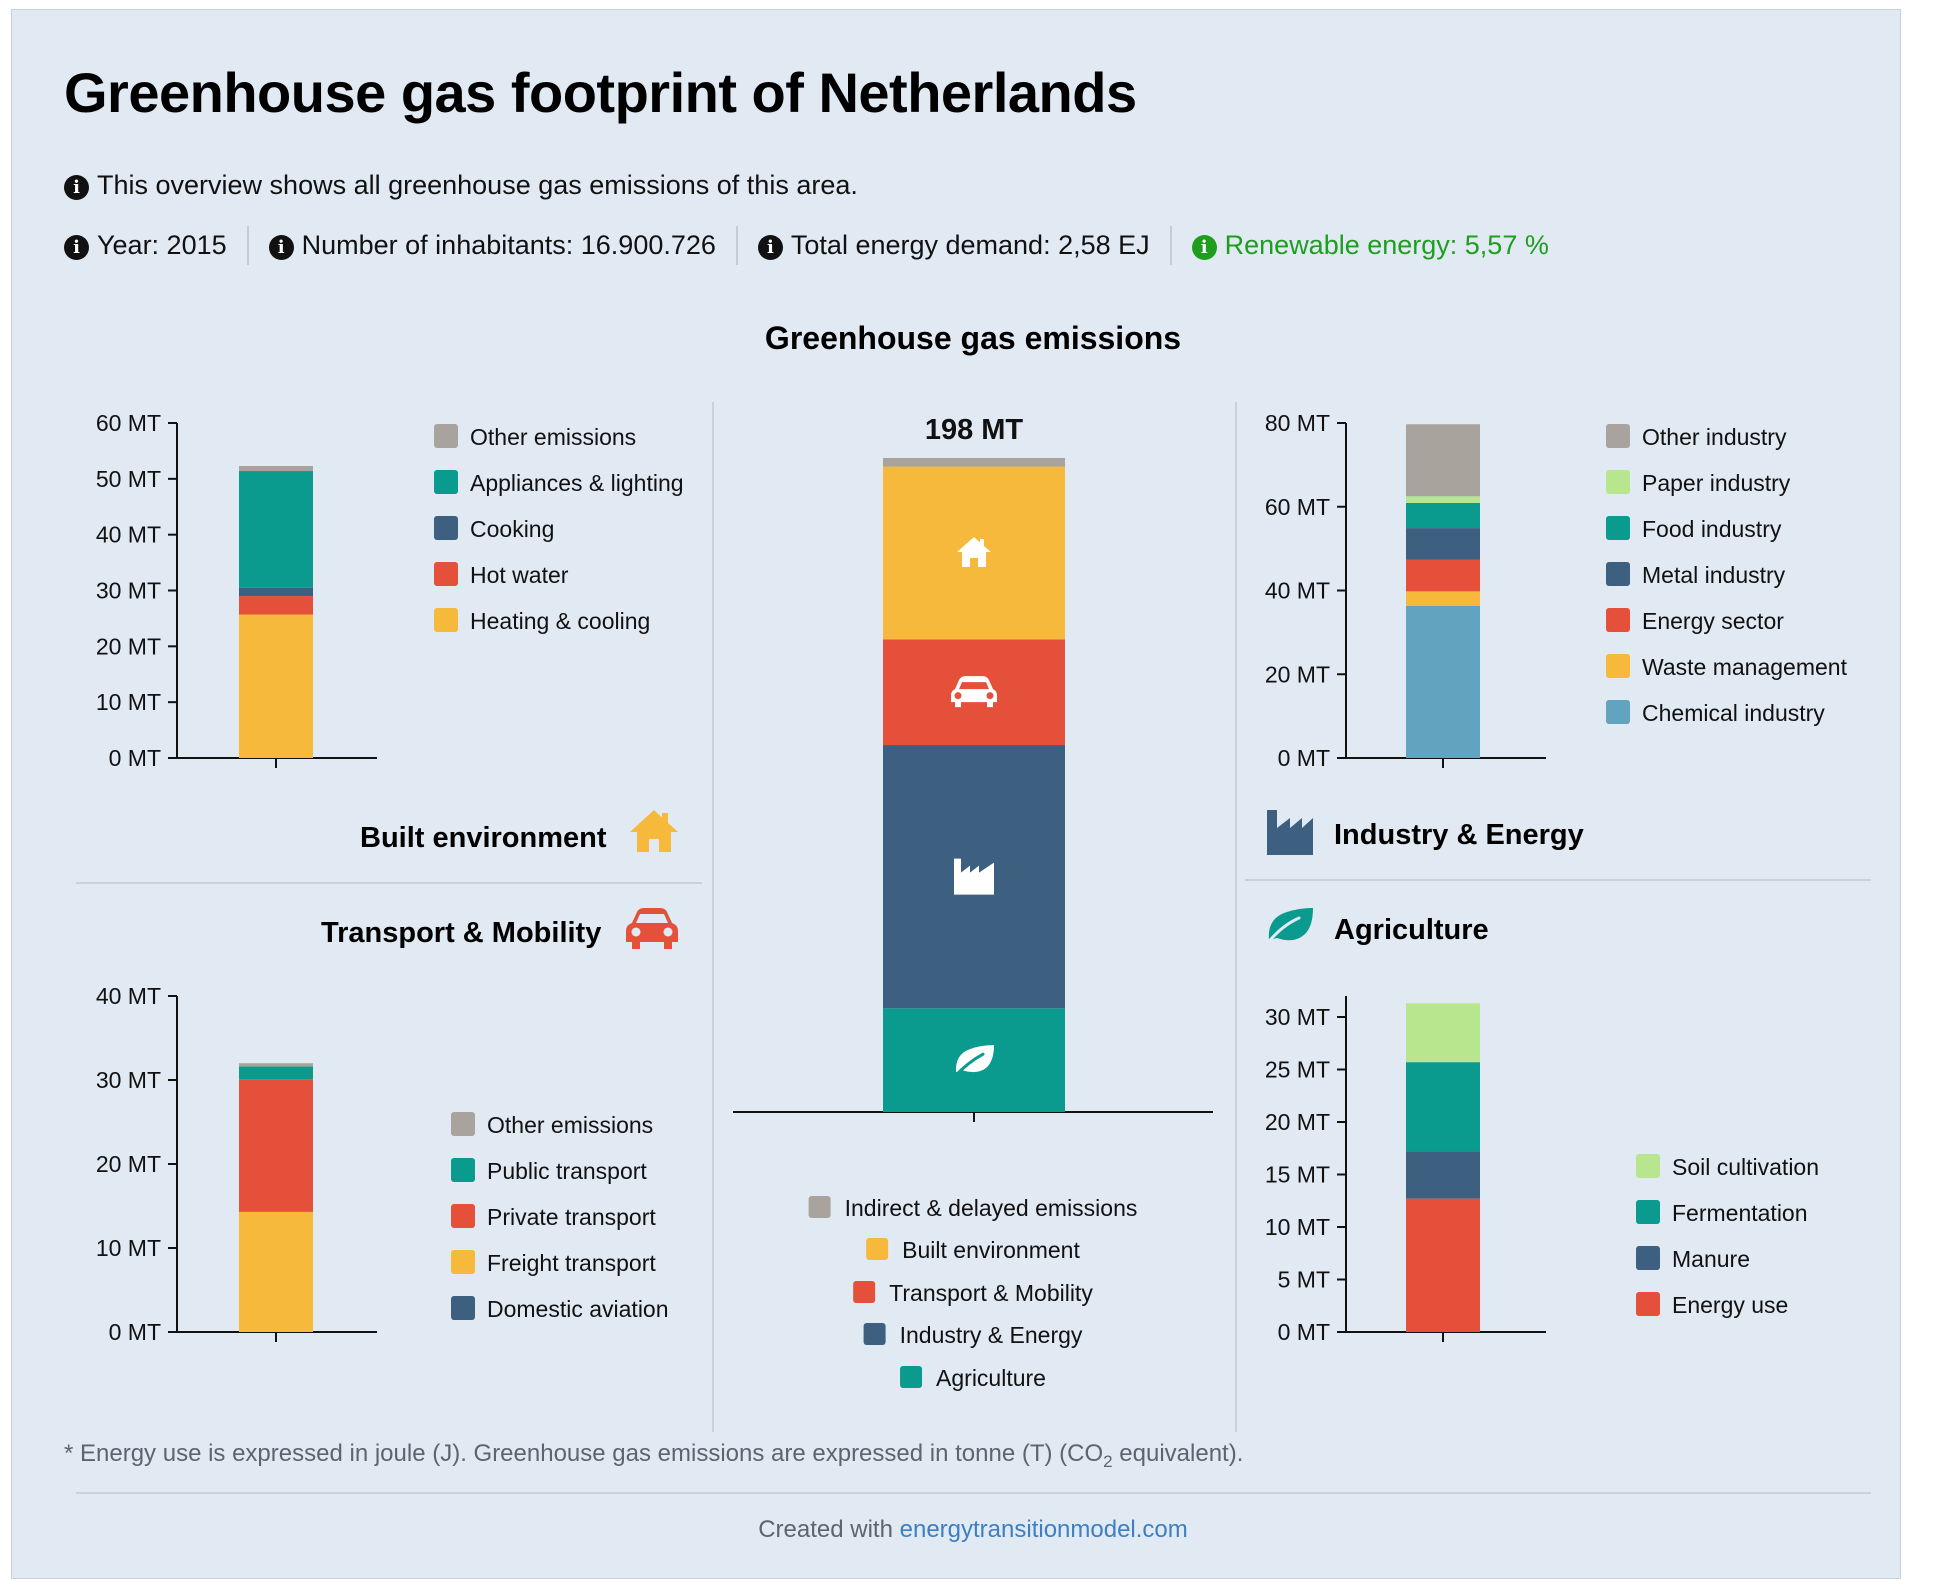 The image size is (1946, 1586). Describe the element at coordinates (1178, 1453) in the screenshot. I see `footnote-text-end: equivalent).` at that location.